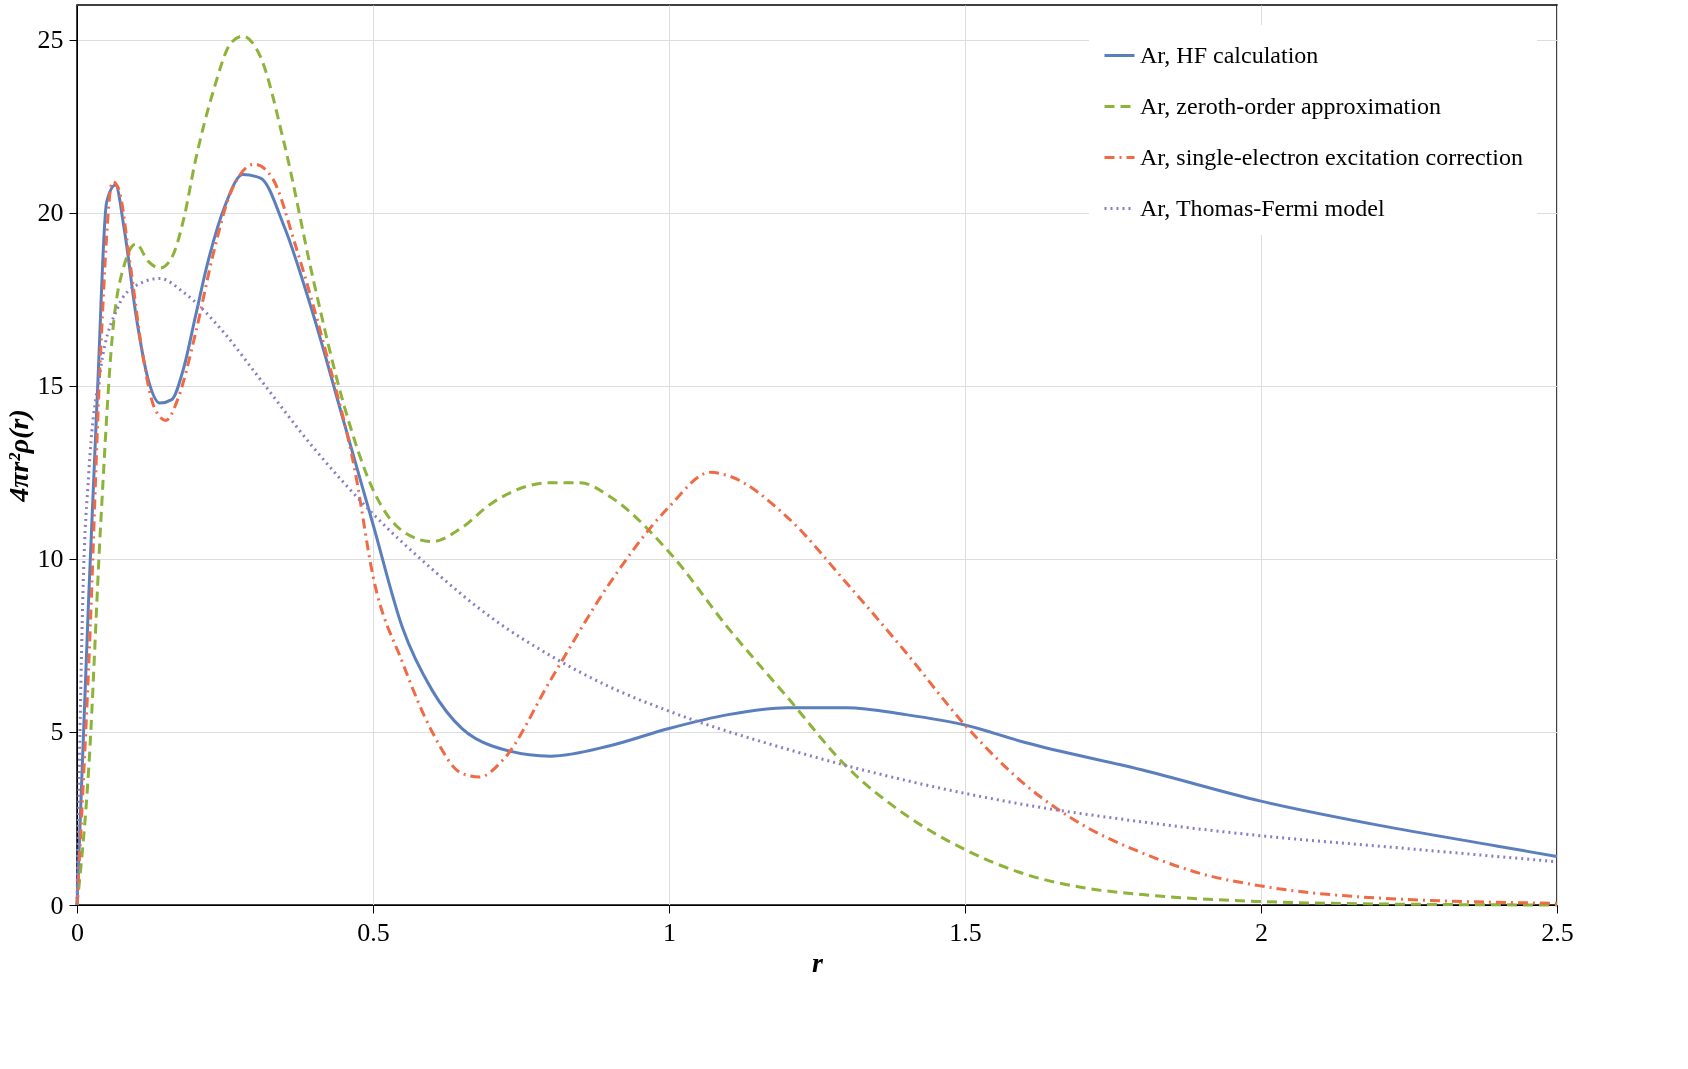 The image size is (1688, 1069). Describe the element at coordinates (50, 213) in the screenshot. I see `y-tick-label: 20` at that location.